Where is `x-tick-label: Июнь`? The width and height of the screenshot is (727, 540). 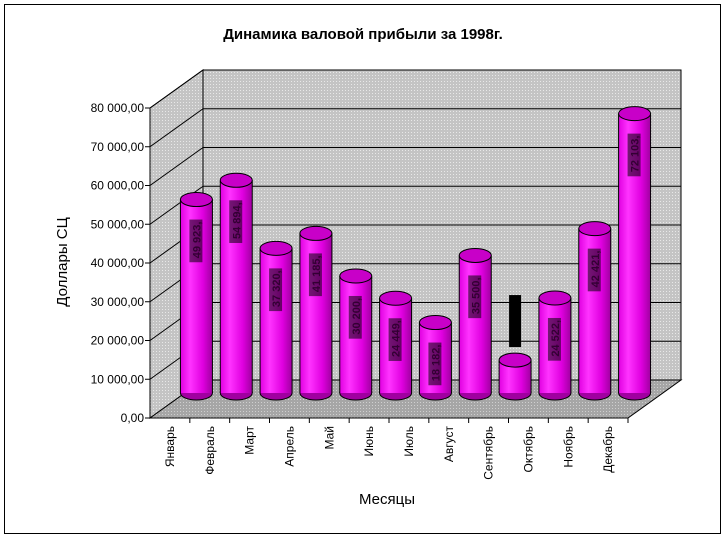
x-tick-label: Июнь is located at coordinates (369, 441).